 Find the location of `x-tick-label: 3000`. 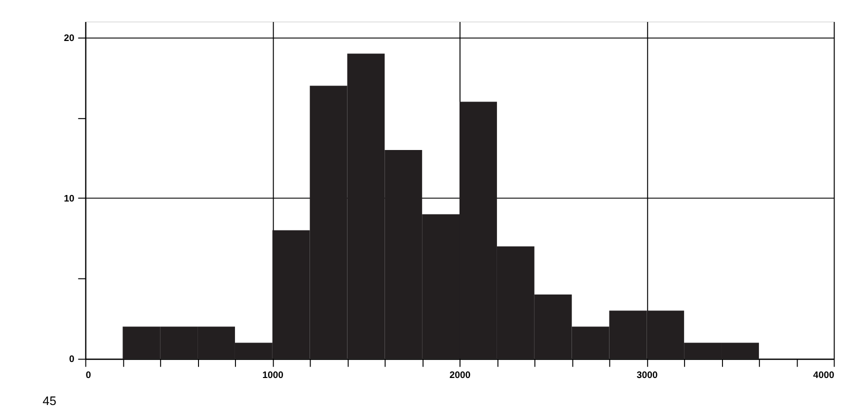

x-tick-label: 3000 is located at coordinates (647, 376).